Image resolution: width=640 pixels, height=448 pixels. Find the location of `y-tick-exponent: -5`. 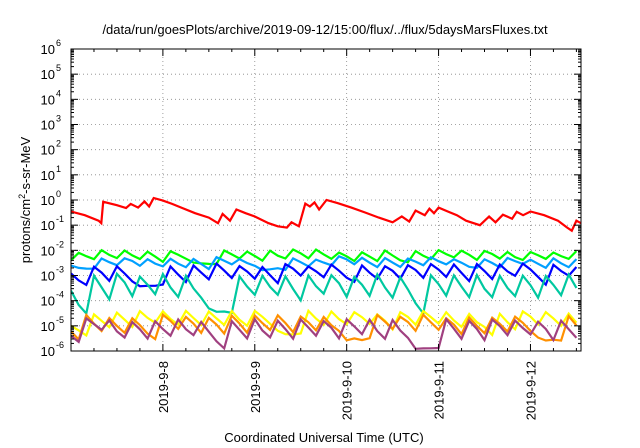

y-tick-exponent: -5 is located at coordinates (60, 320).